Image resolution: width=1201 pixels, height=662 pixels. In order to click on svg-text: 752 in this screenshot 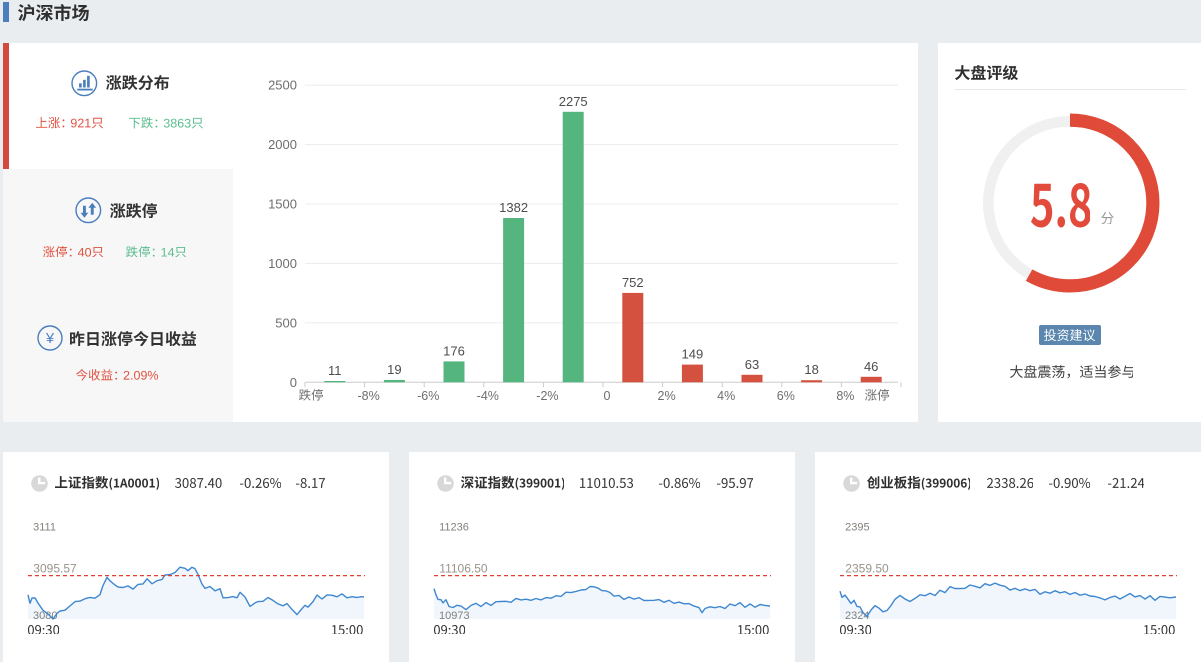, I will do `click(633, 282)`.